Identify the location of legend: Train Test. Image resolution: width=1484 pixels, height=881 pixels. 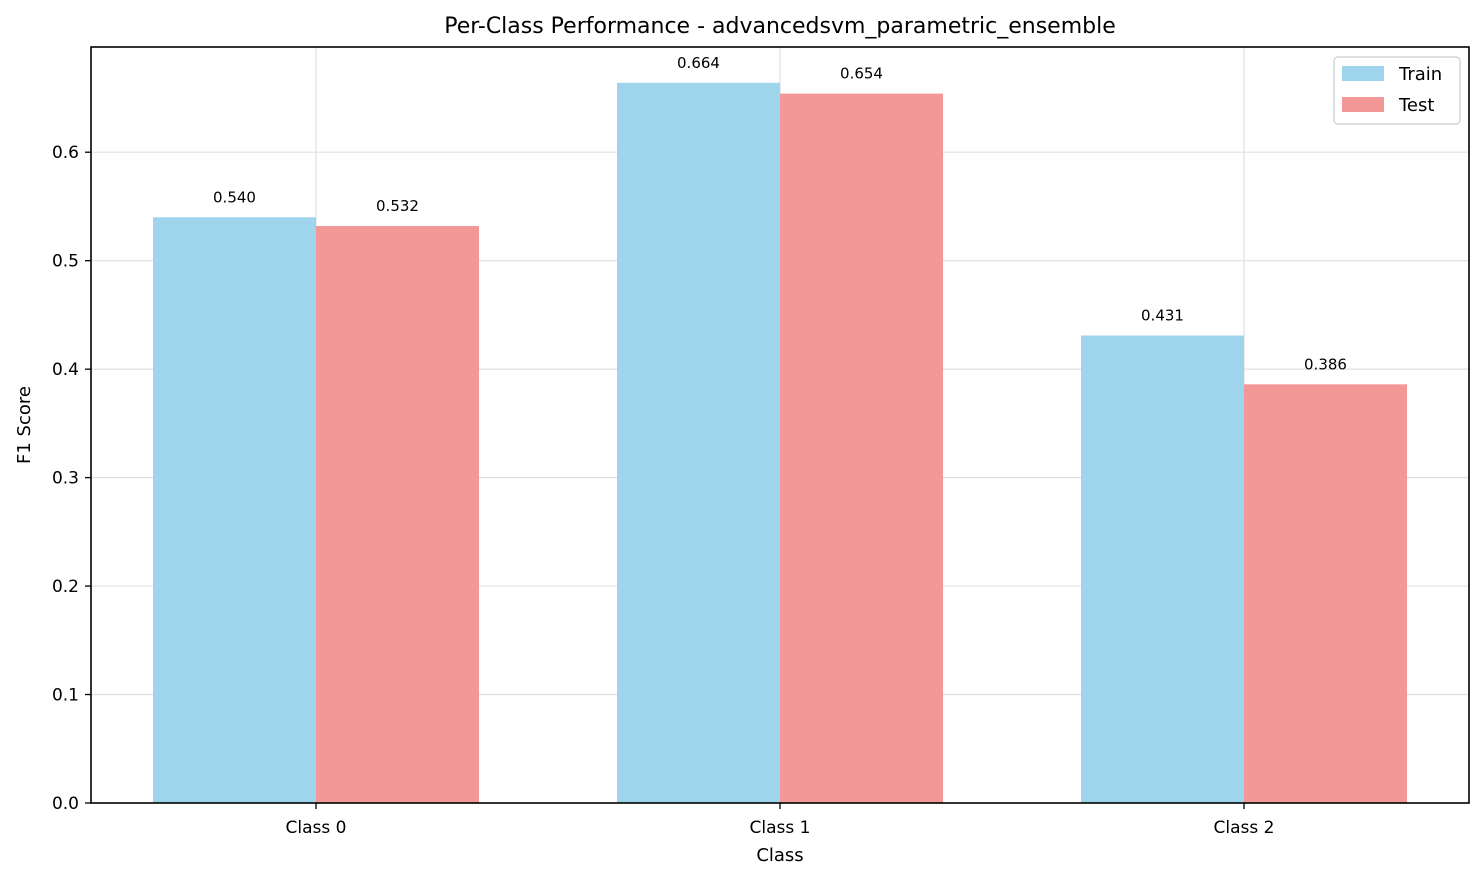
(1397, 90).